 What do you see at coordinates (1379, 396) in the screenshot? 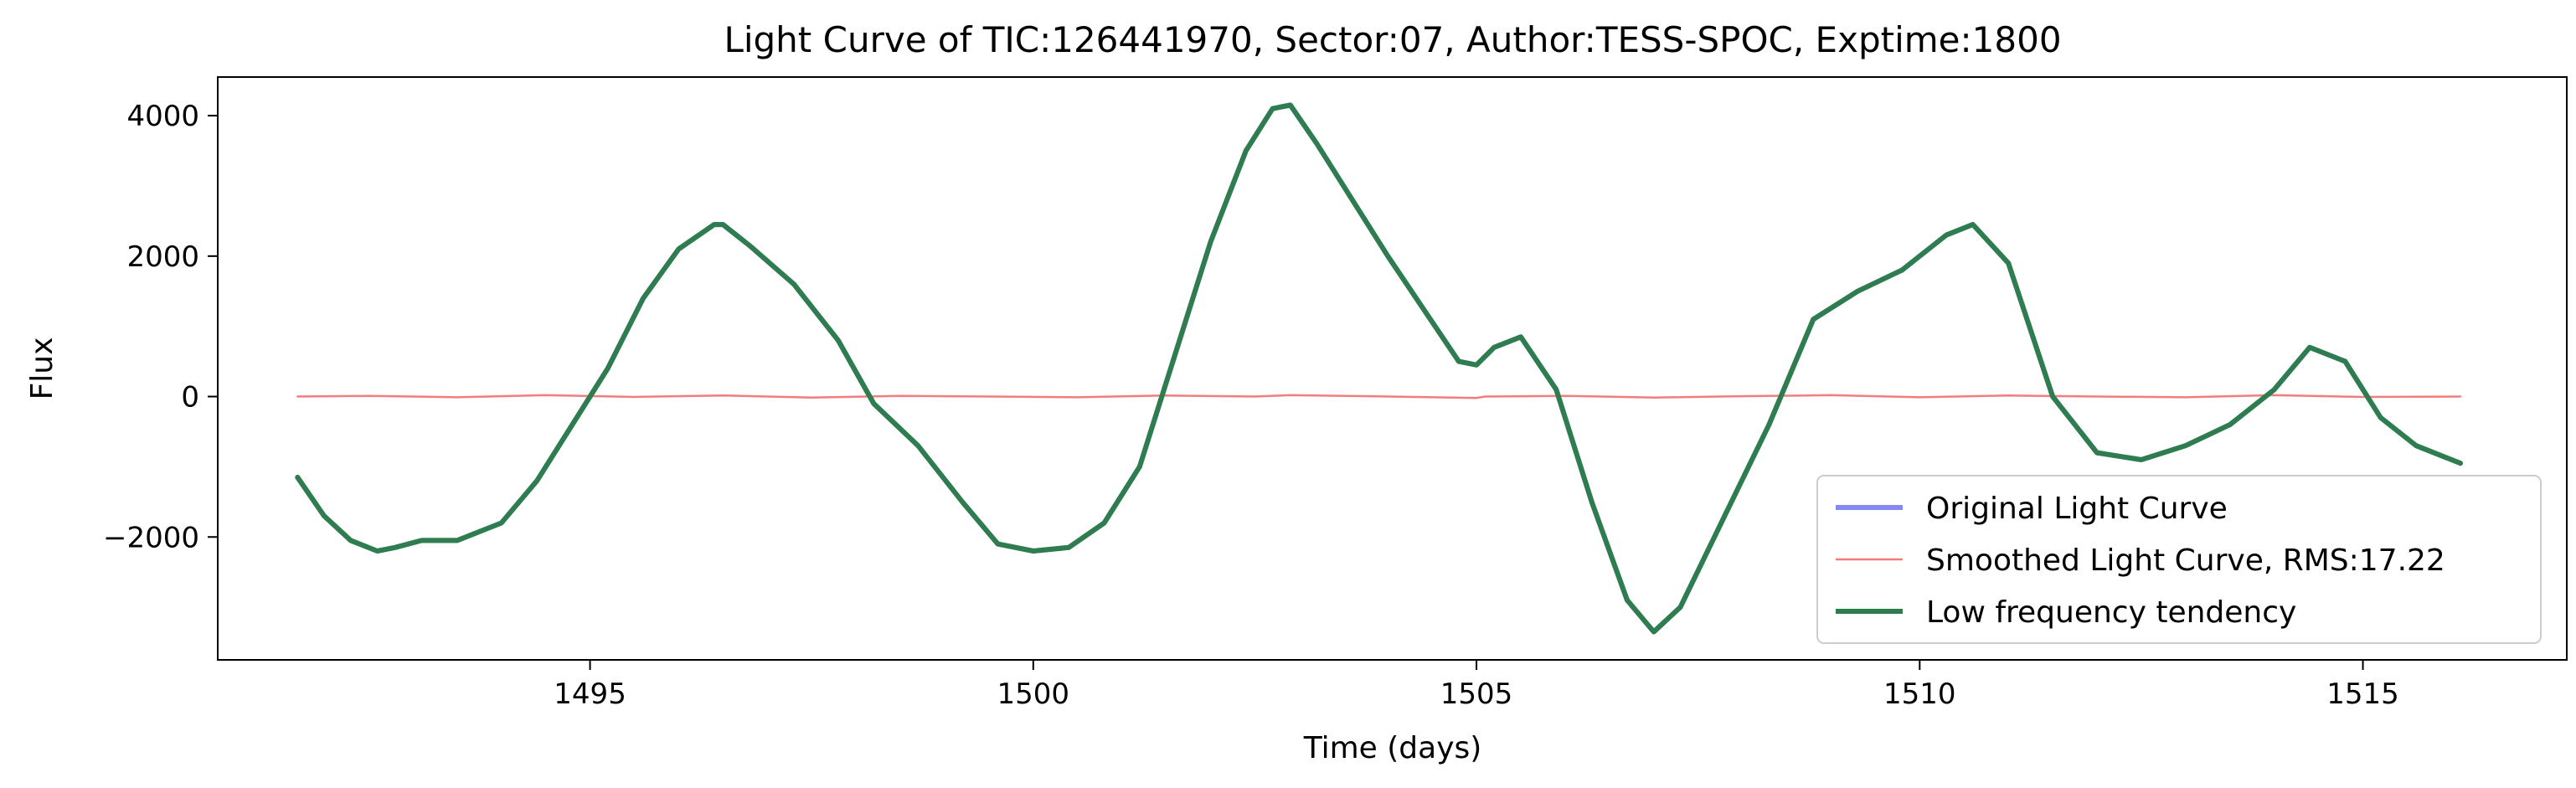
I see `series-line-smoothed` at bounding box center [1379, 396].